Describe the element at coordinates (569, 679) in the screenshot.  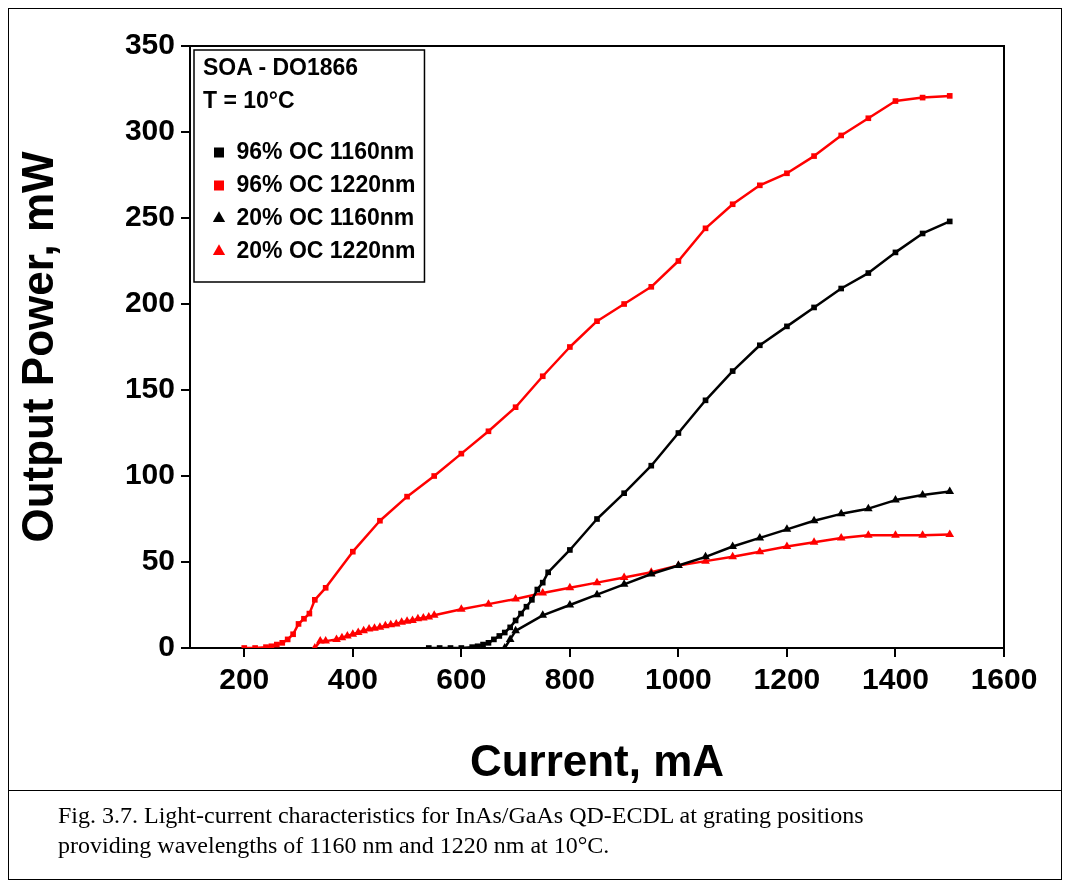
I see `x-tick-label: 800` at that location.